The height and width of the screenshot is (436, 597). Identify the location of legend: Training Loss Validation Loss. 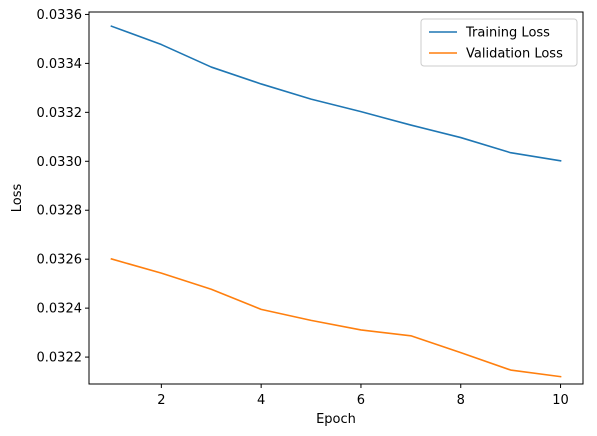
(499, 42).